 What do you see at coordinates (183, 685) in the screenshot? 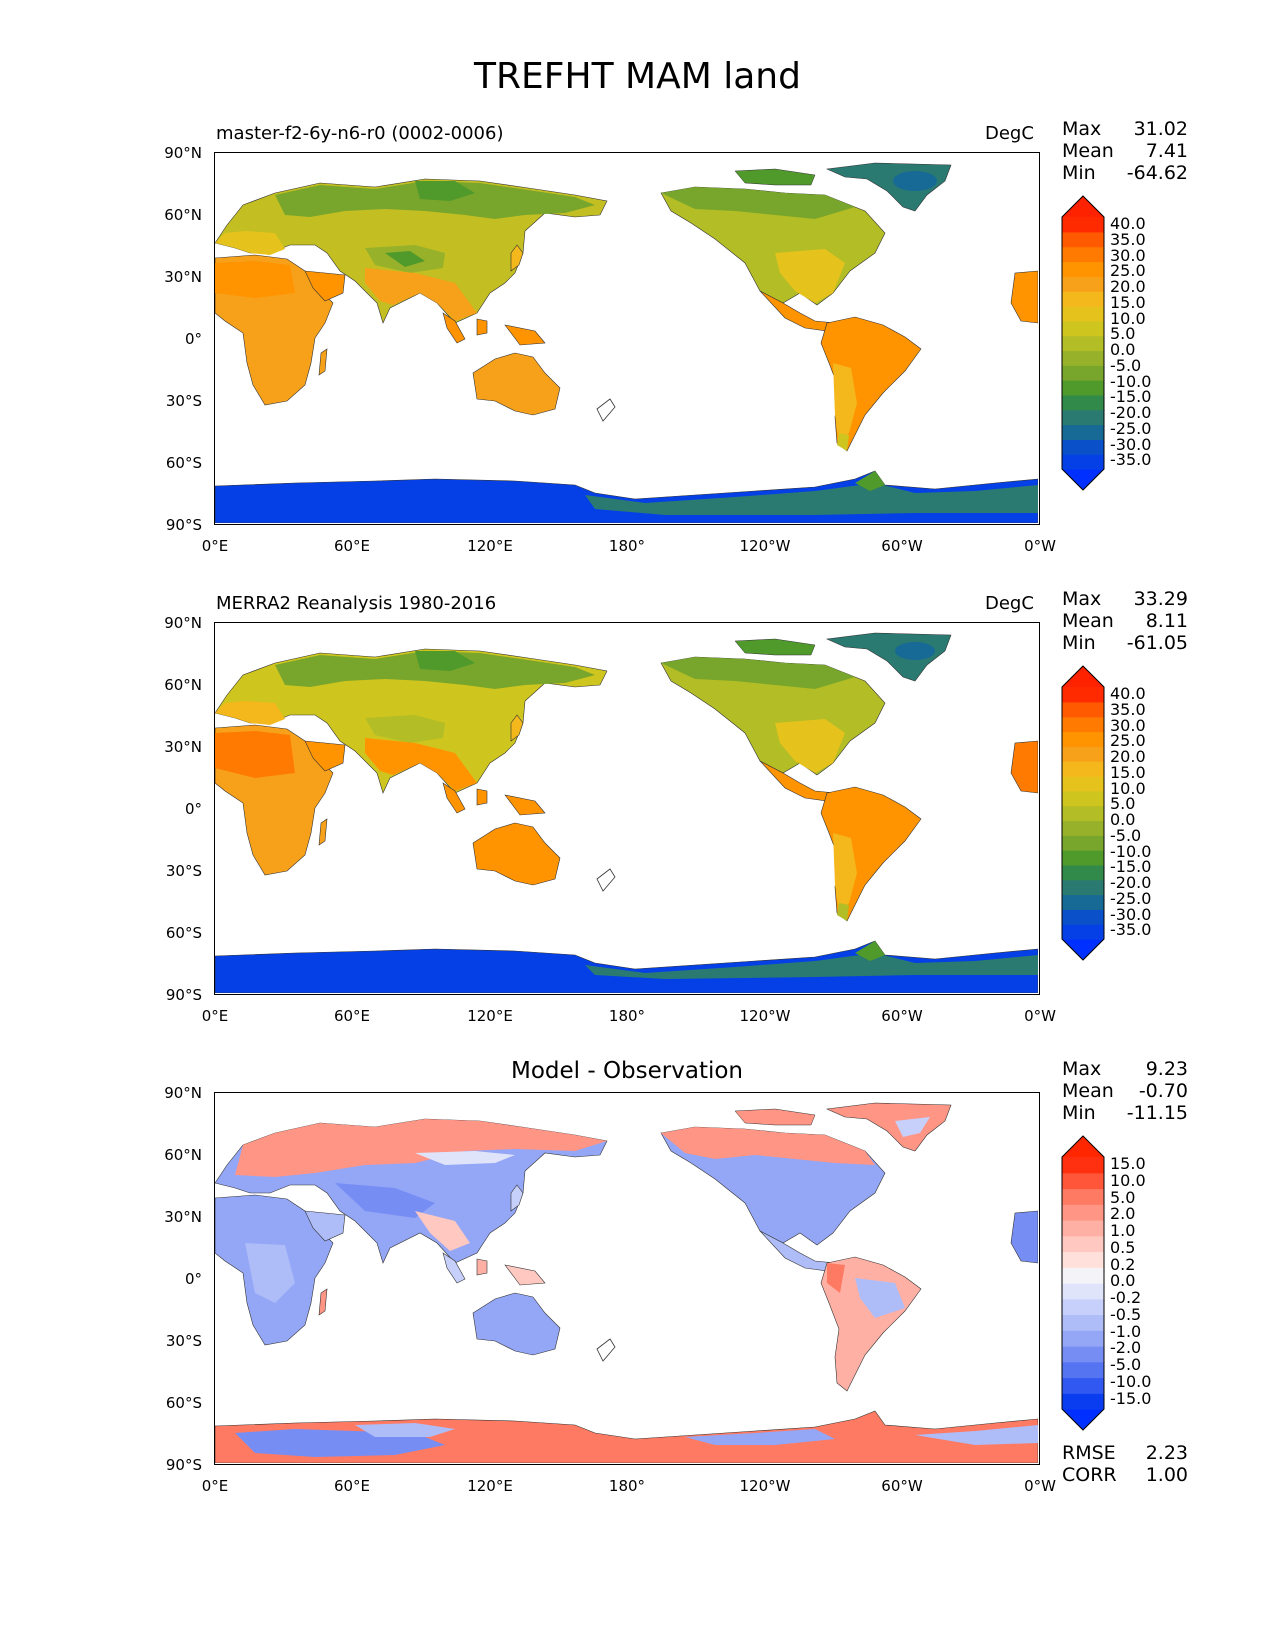
I see `panel2-ytick: 60°N` at bounding box center [183, 685].